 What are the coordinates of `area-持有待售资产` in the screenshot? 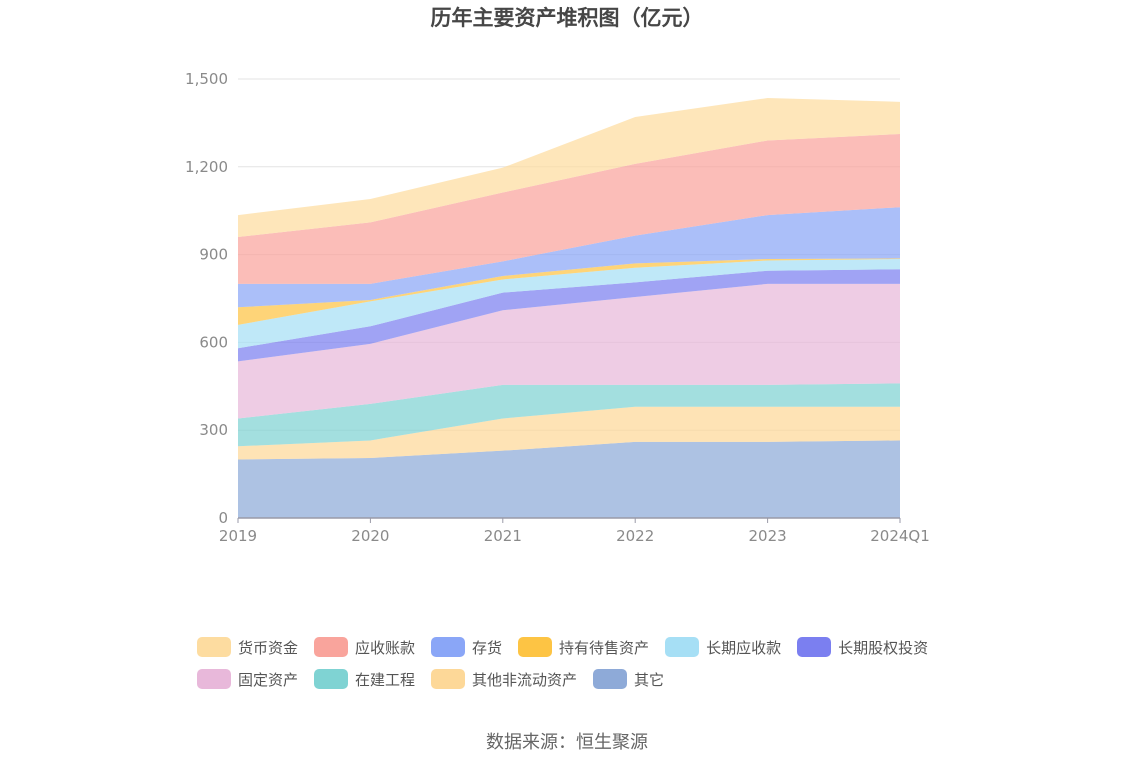 It's located at (569, 291).